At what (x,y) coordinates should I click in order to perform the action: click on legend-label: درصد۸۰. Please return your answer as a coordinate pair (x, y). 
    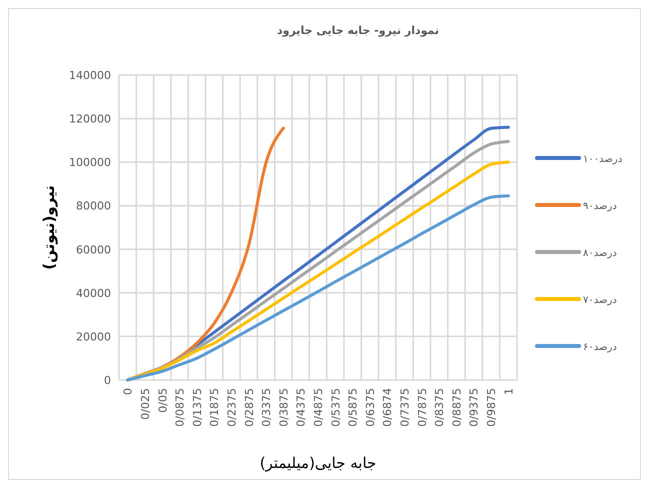
    Looking at the image, I should click on (600, 253).